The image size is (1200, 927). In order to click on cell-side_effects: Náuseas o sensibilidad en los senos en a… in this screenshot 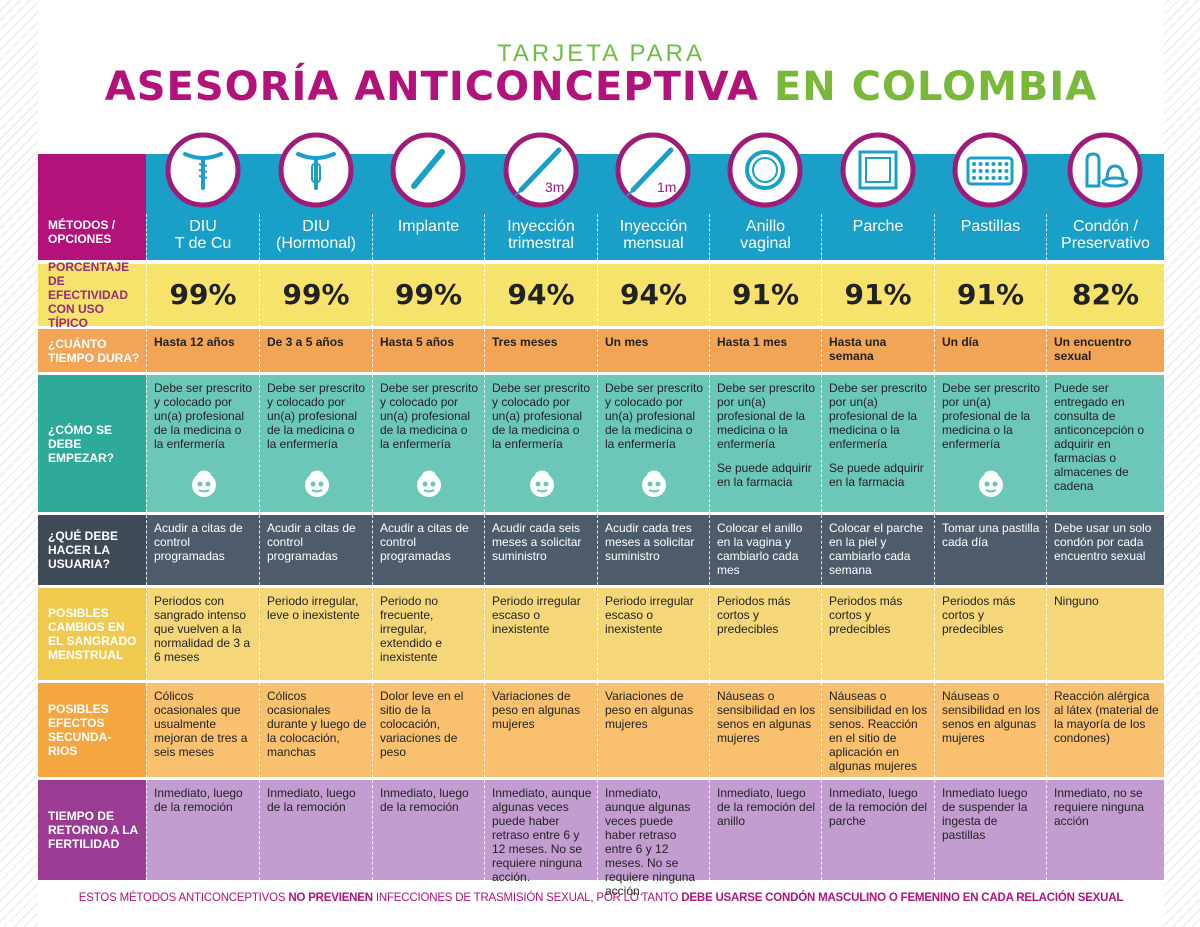, I will do `click(765, 730)`.